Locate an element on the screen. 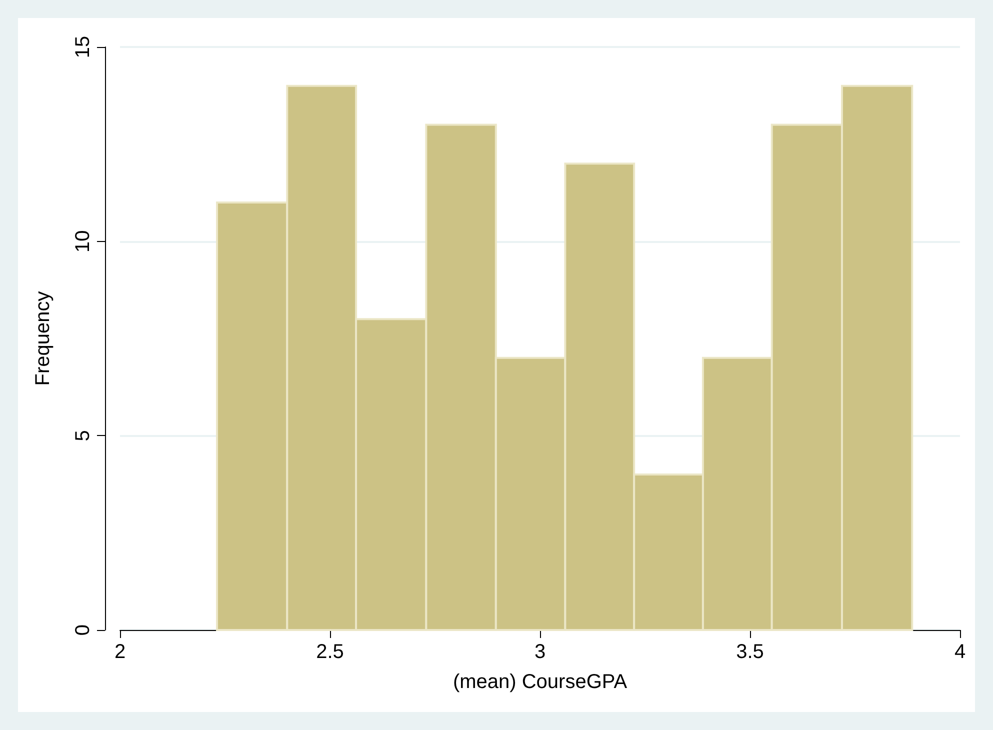  x-axis-title: (mean) CourseGPA is located at coordinates (540, 682).